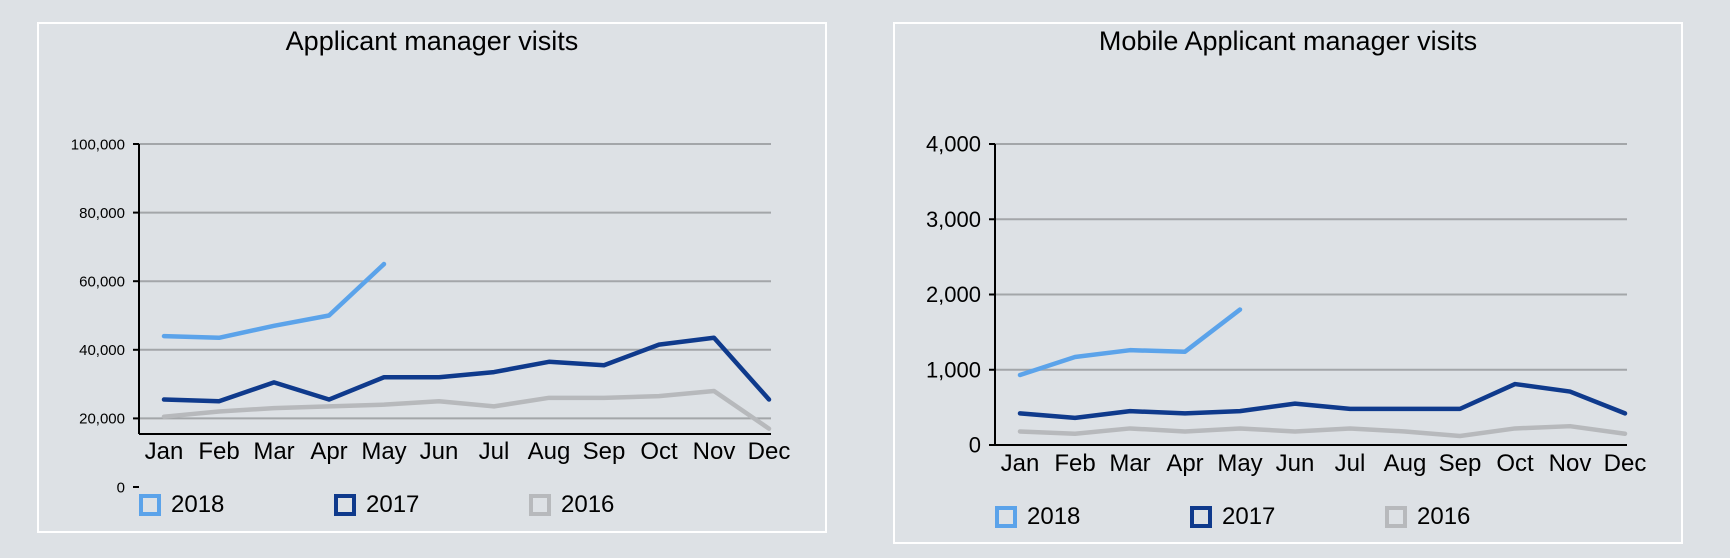  What do you see at coordinates (432, 41) in the screenshot?
I see `chart-title: Applicant manager visits` at bounding box center [432, 41].